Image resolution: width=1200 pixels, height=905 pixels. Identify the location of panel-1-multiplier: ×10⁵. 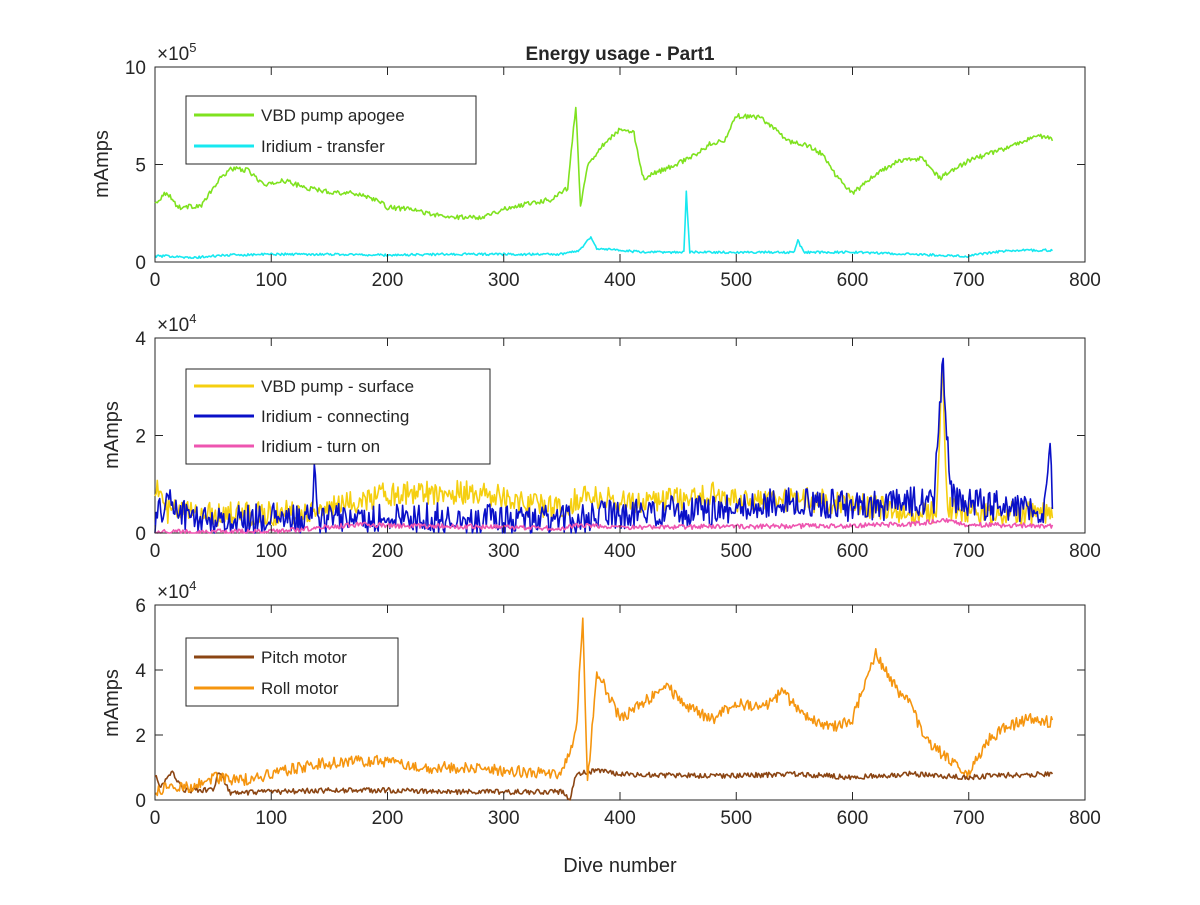
(176, 52).